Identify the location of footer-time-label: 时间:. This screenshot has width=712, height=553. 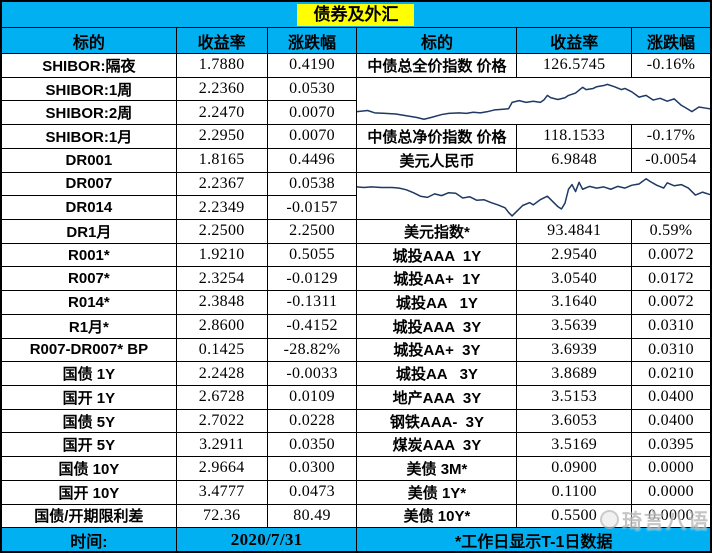
(89, 539).